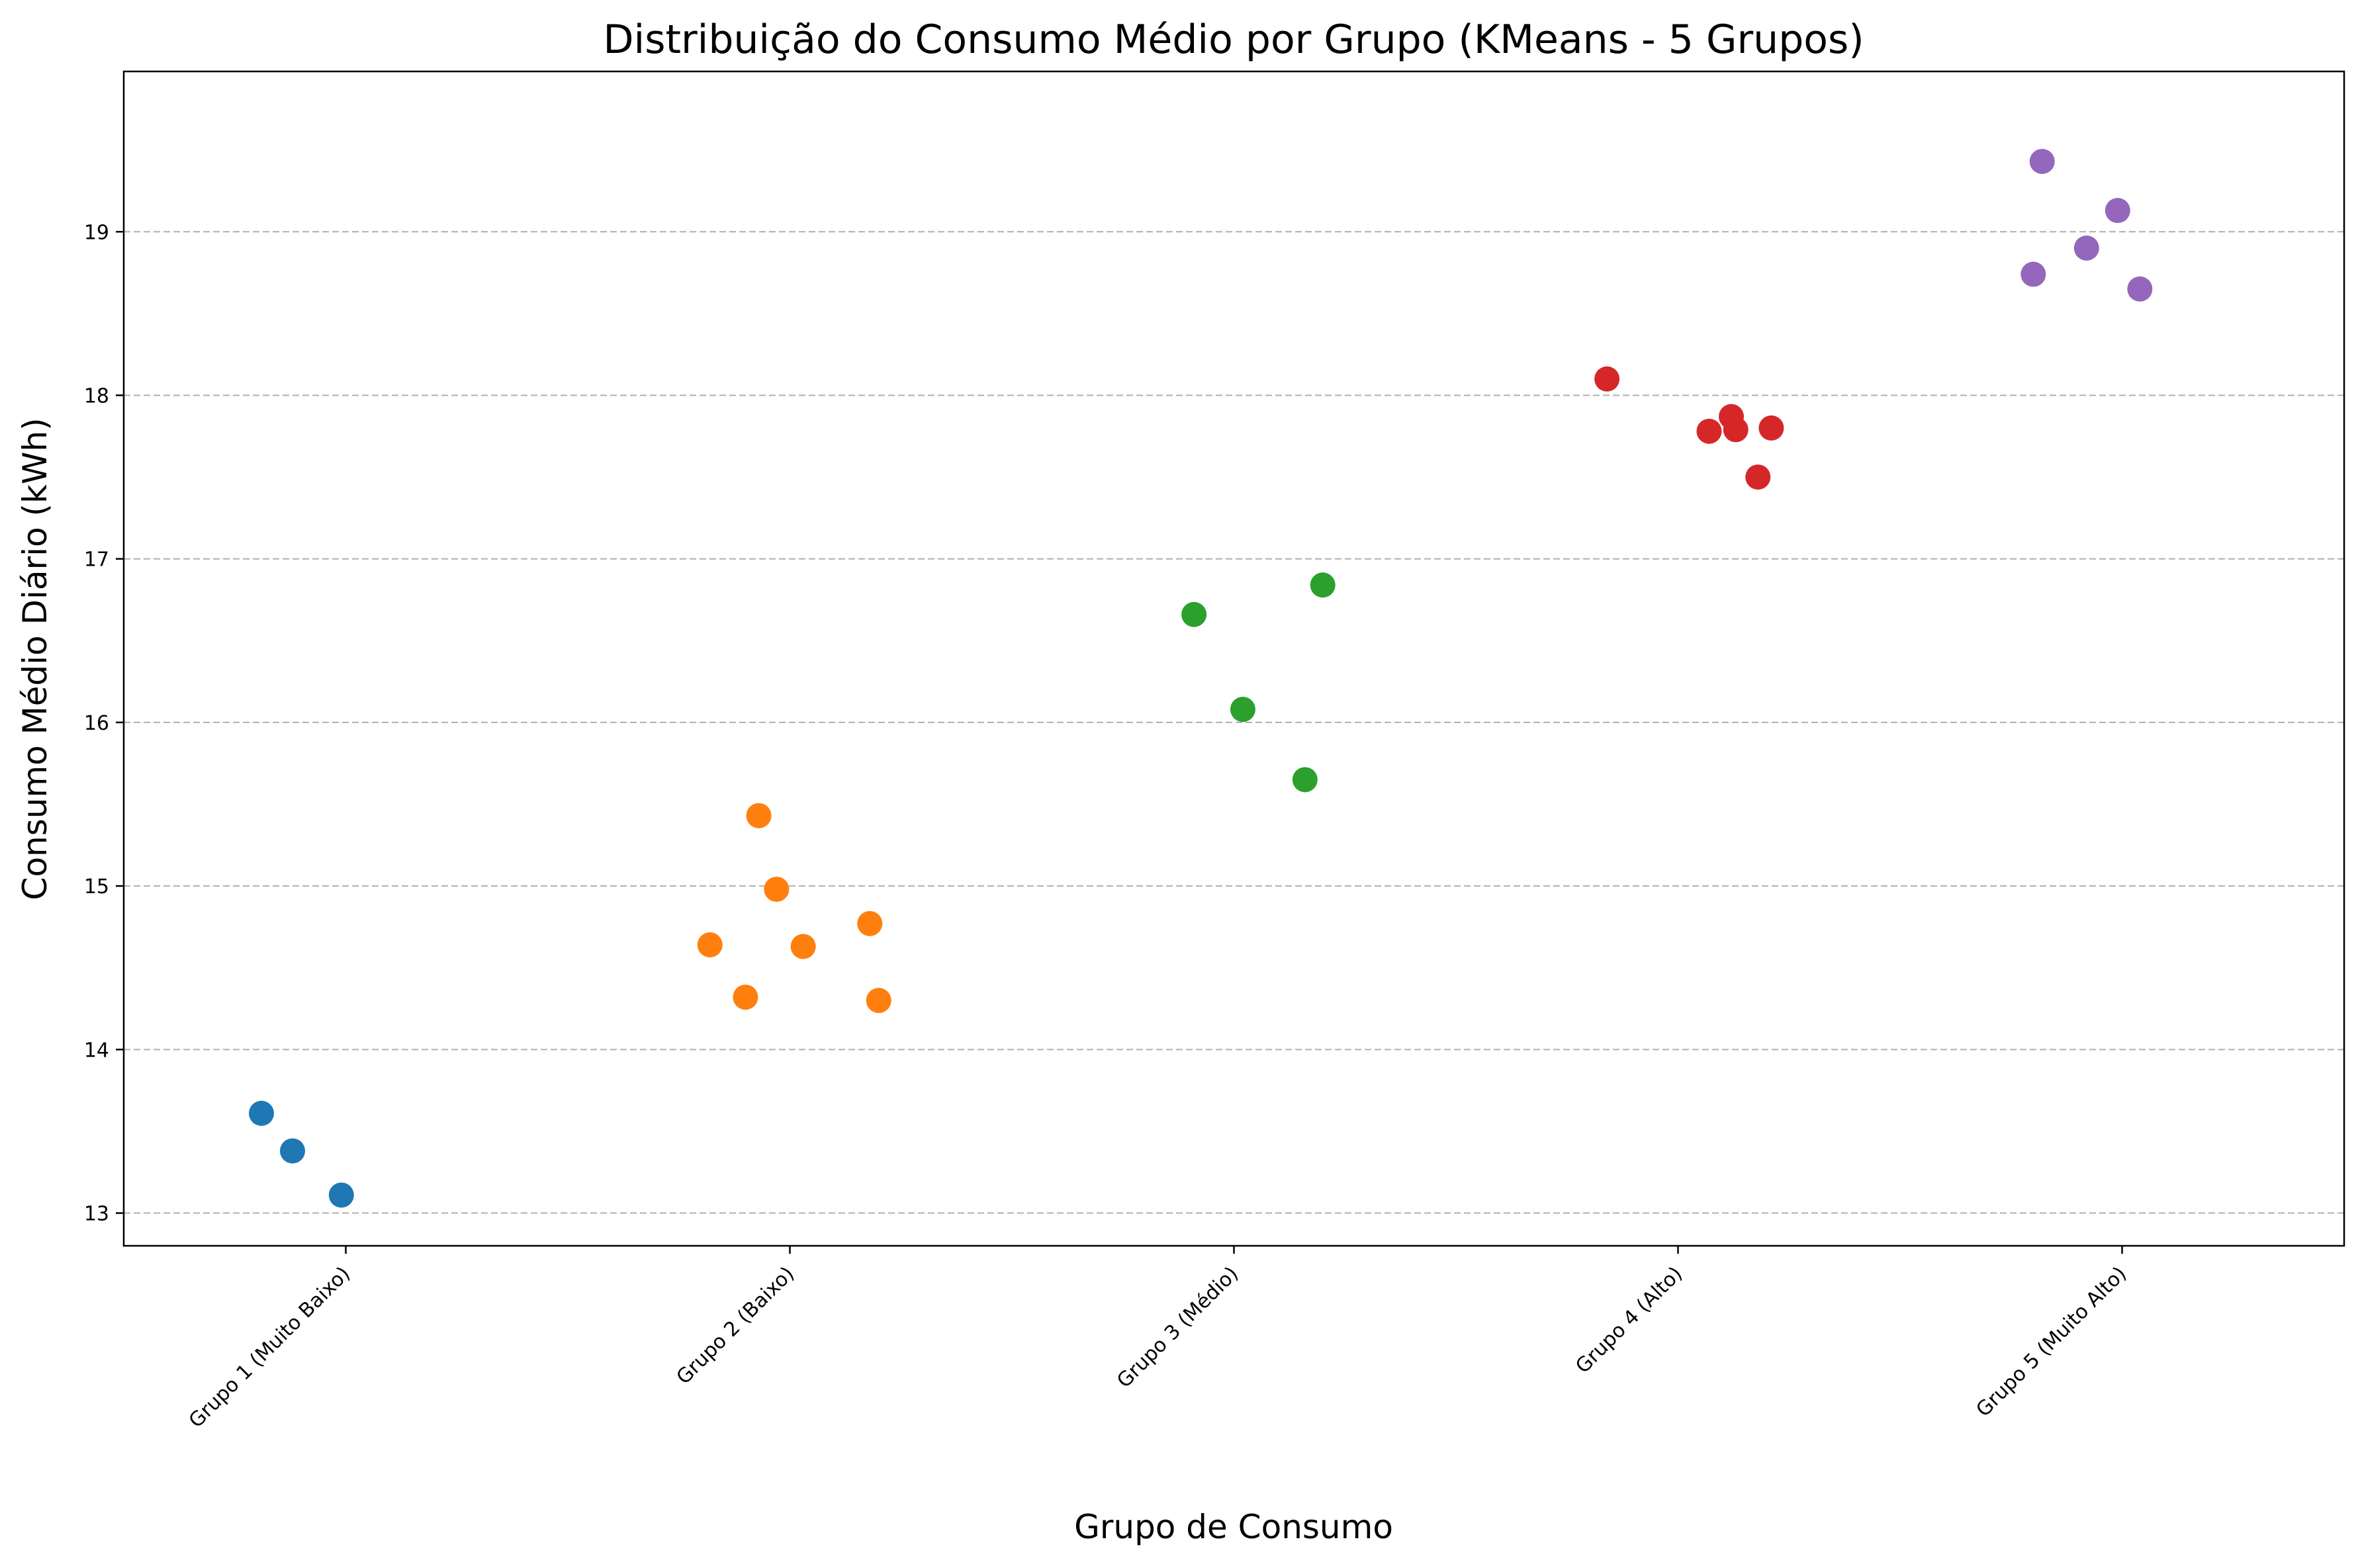 This screenshot has height=1568, width=2362. What do you see at coordinates (96, 233) in the screenshot?
I see `y-tick-label: 19` at bounding box center [96, 233].